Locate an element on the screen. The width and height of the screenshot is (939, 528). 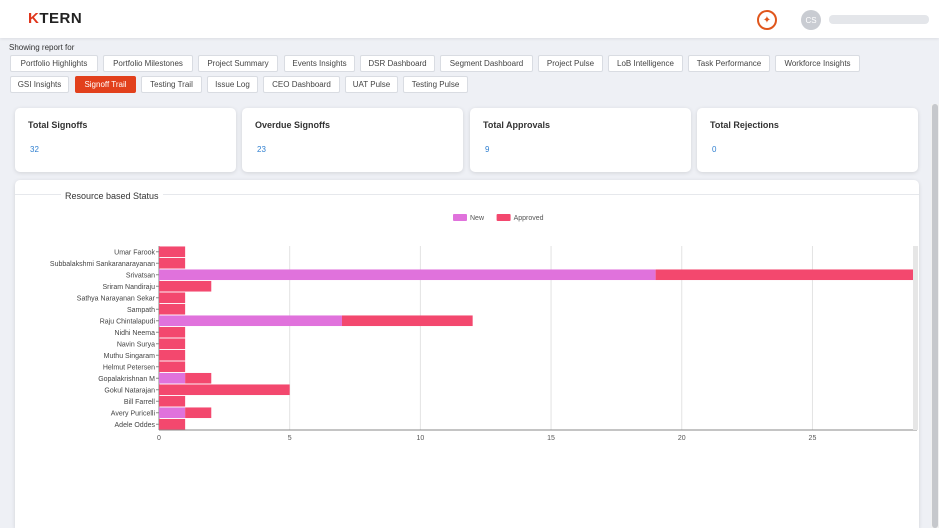
tab-portfolio-milestones: Portfolio Milestones is located at coordinates (148, 63).